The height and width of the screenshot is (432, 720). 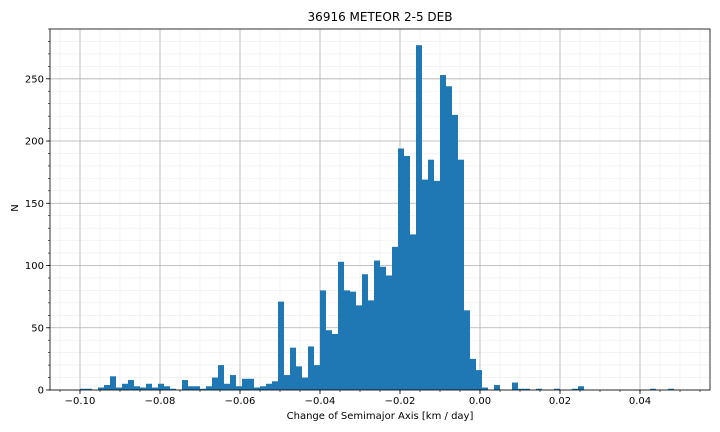 What do you see at coordinates (41, 391) in the screenshot?
I see `y-tick-label: 0` at bounding box center [41, 391].